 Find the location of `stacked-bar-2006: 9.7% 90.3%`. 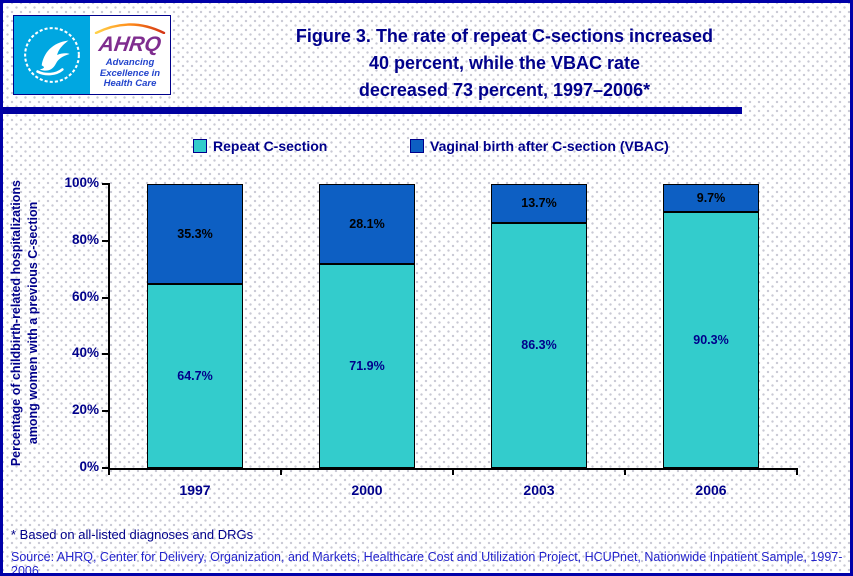

stacked-bar-2006: 9.7% 90.3% is located at coordinates (711, 326).